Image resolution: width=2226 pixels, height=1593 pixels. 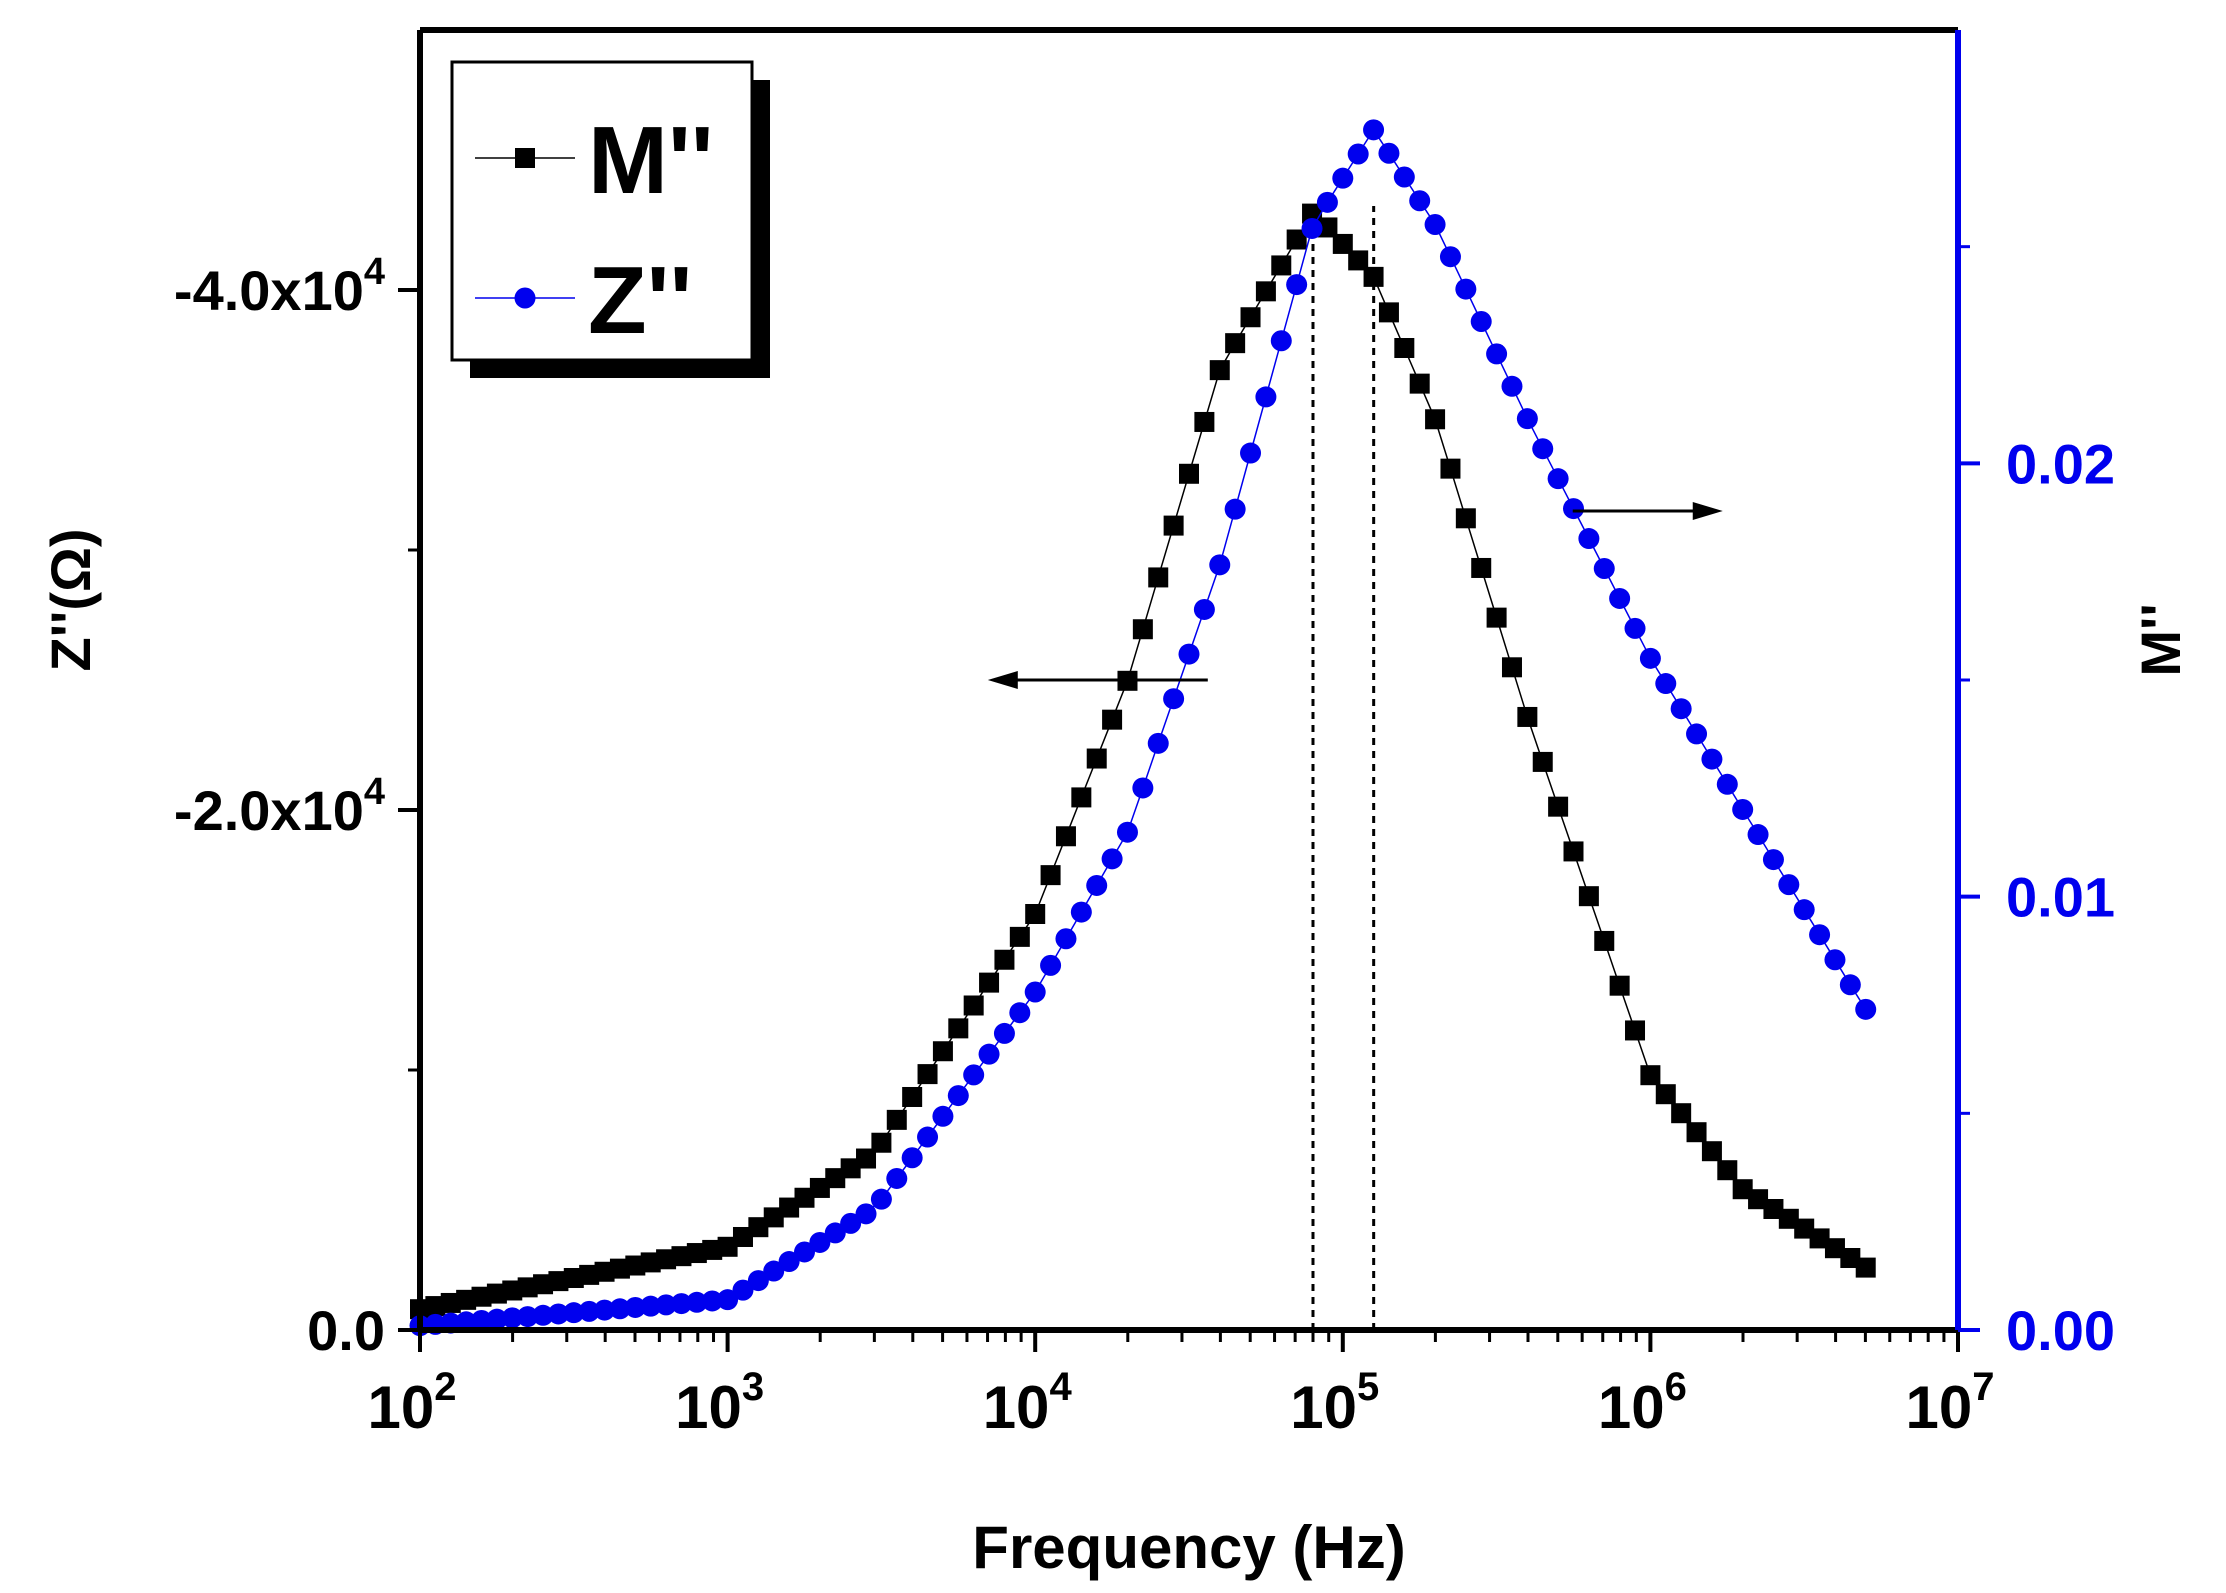 What do you see at coordinates (640, 300) in the screenshot?
I see `legend-label: Z''` at bounding box center [640, 300].